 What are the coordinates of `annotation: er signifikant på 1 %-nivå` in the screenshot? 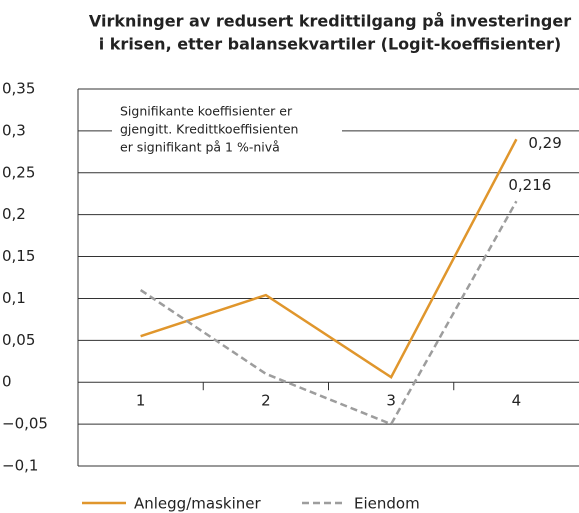 It's located at (200, 147).